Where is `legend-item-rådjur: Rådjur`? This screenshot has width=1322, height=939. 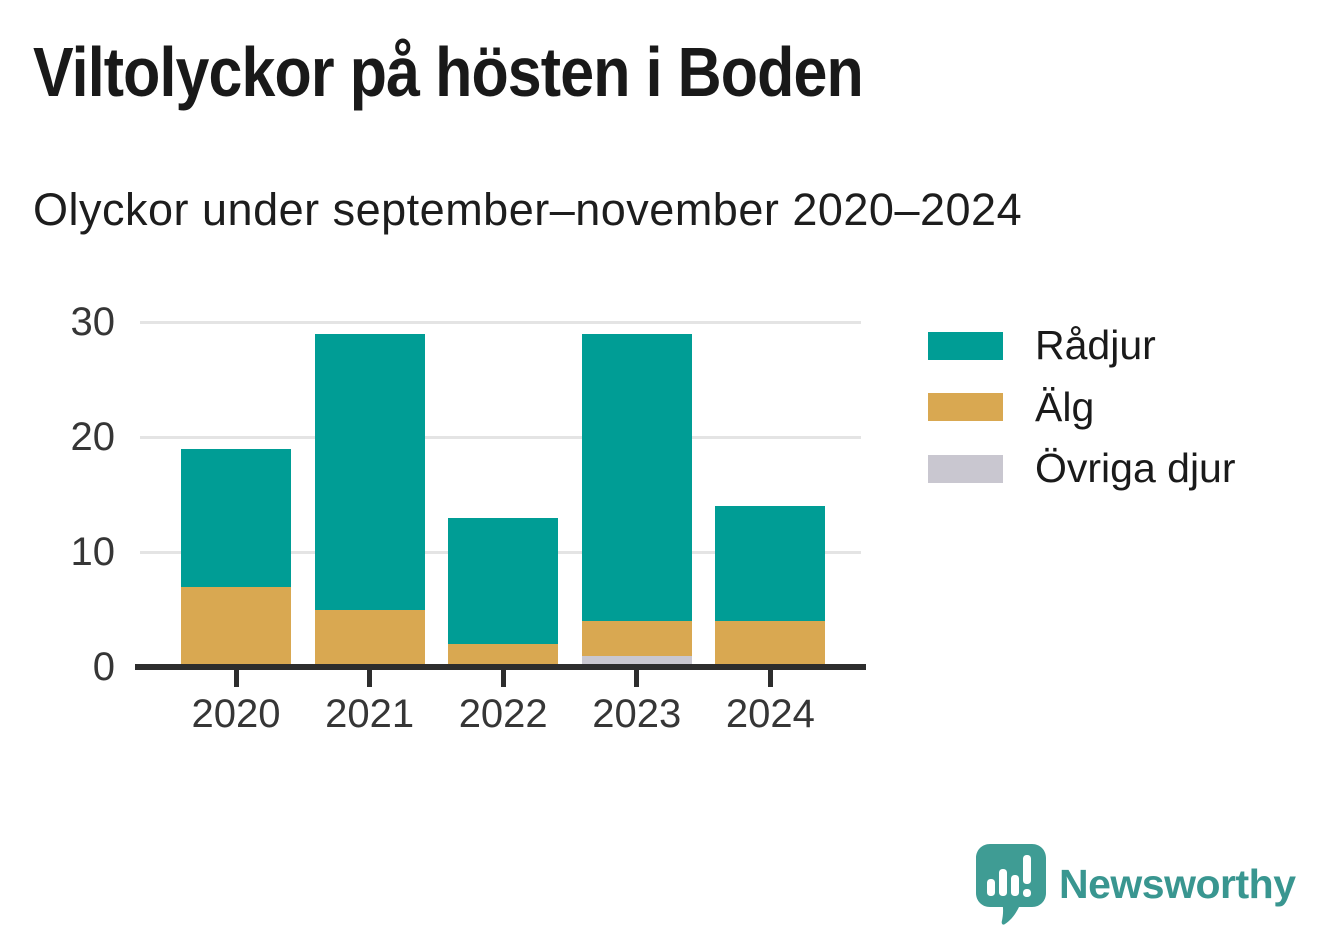 legend-item-rådjur: Rådjur is located at coordinates (1082, 346).